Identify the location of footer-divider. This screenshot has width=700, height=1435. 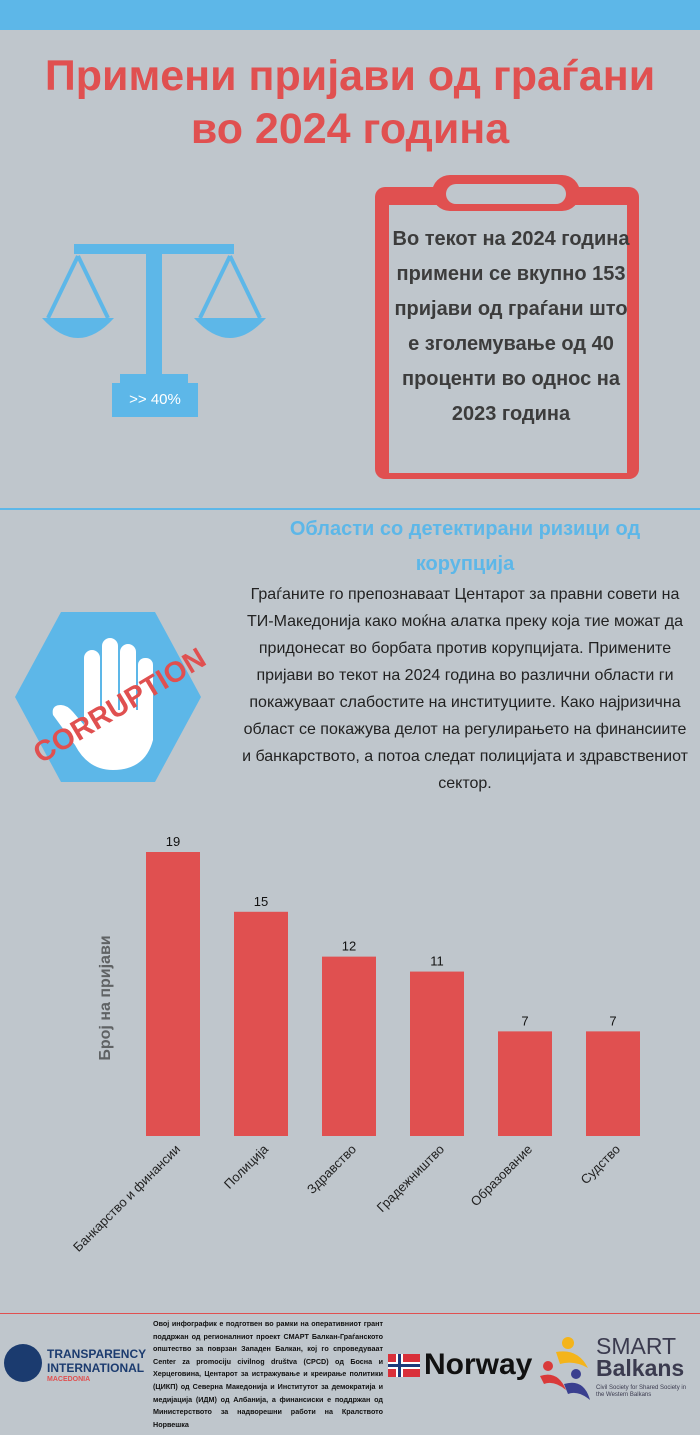
(350, 1313).